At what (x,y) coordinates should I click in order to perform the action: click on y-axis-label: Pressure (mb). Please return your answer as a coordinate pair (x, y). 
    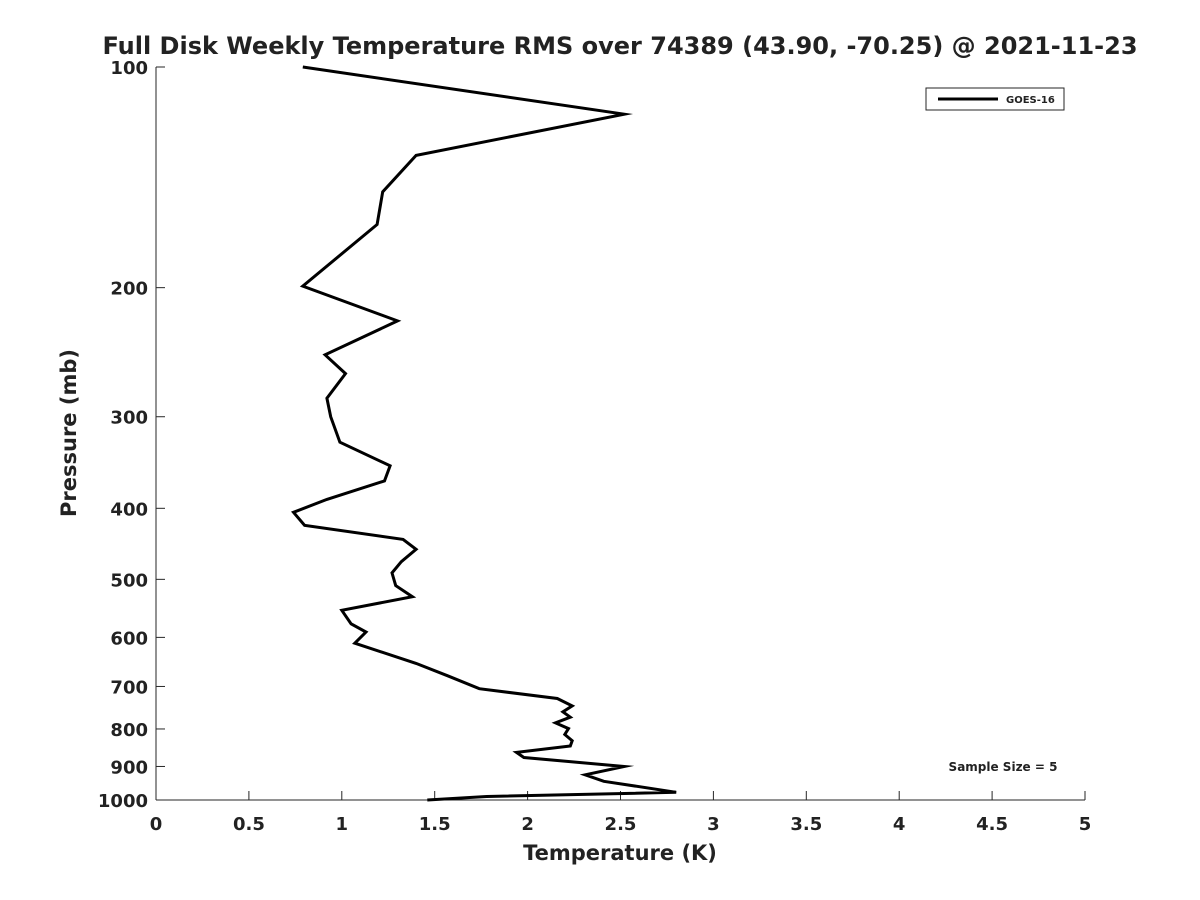
    Looking at the image, I should click on (69, 433).